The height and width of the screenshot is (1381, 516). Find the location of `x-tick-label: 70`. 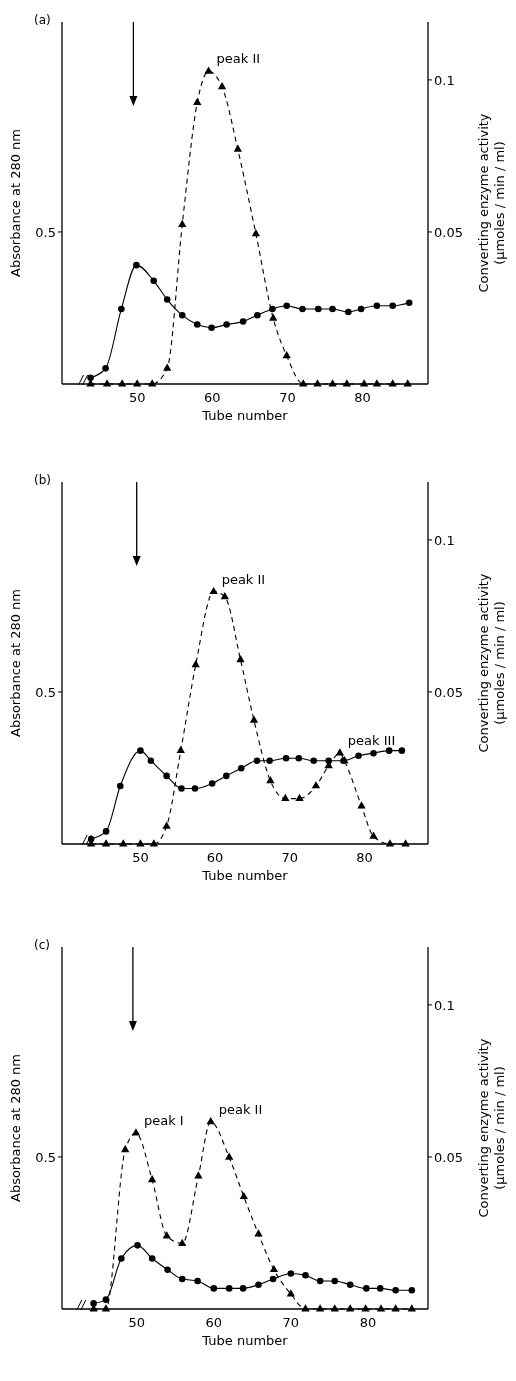

x-tick-label: 70 is located at coordinates (287, 397).